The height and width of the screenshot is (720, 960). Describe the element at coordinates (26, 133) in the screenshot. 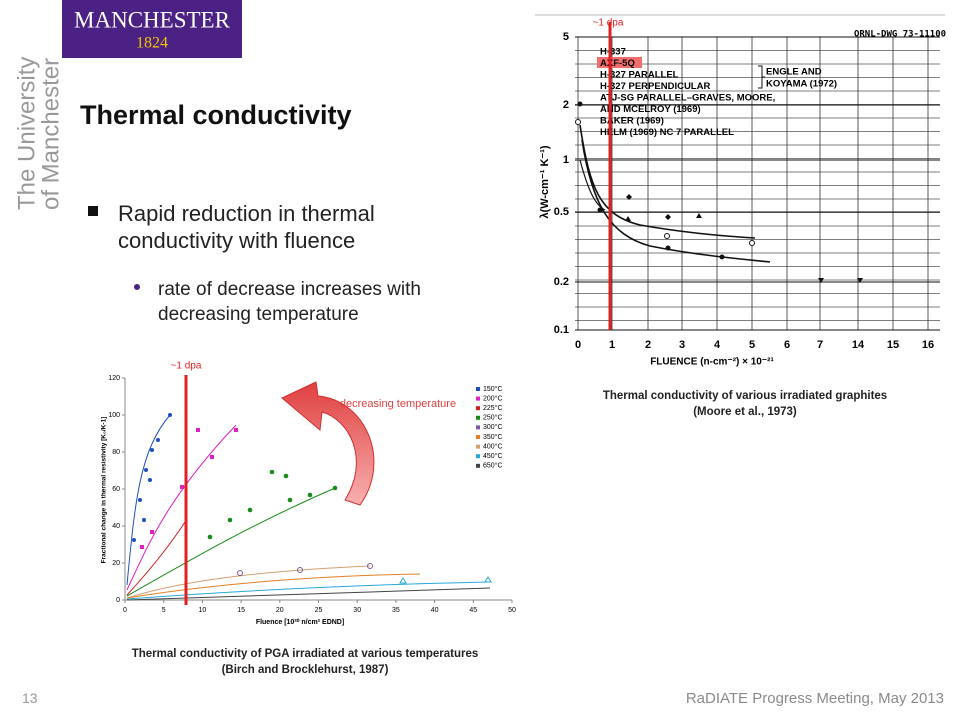

I see `side-line: The University` at that location.